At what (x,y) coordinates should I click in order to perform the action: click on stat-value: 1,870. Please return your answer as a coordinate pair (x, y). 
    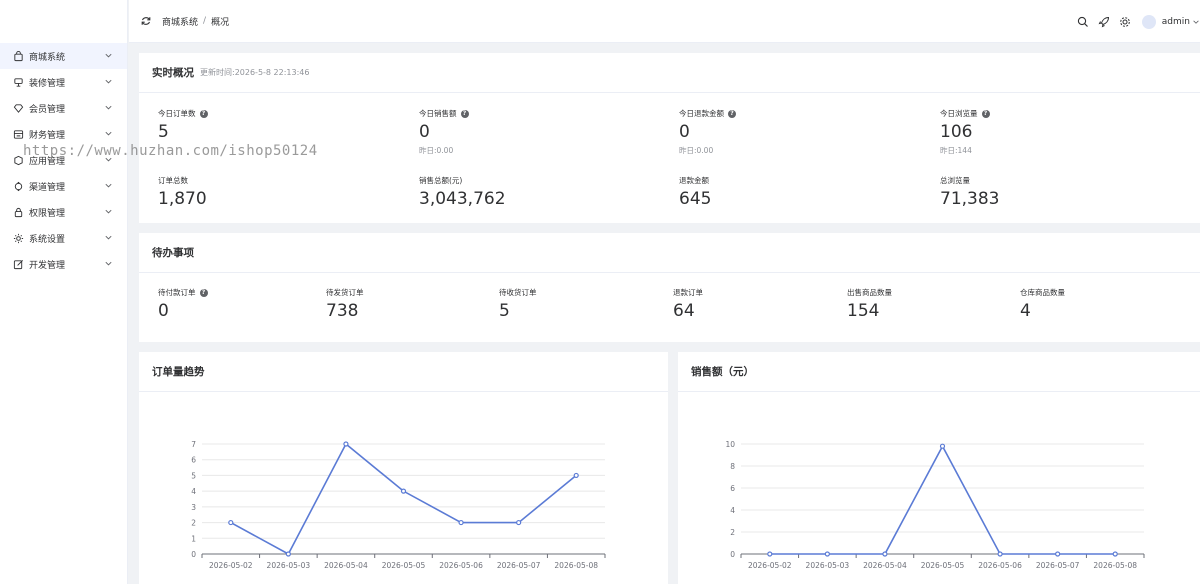
    Looking at the image, I should click on (182, 199).